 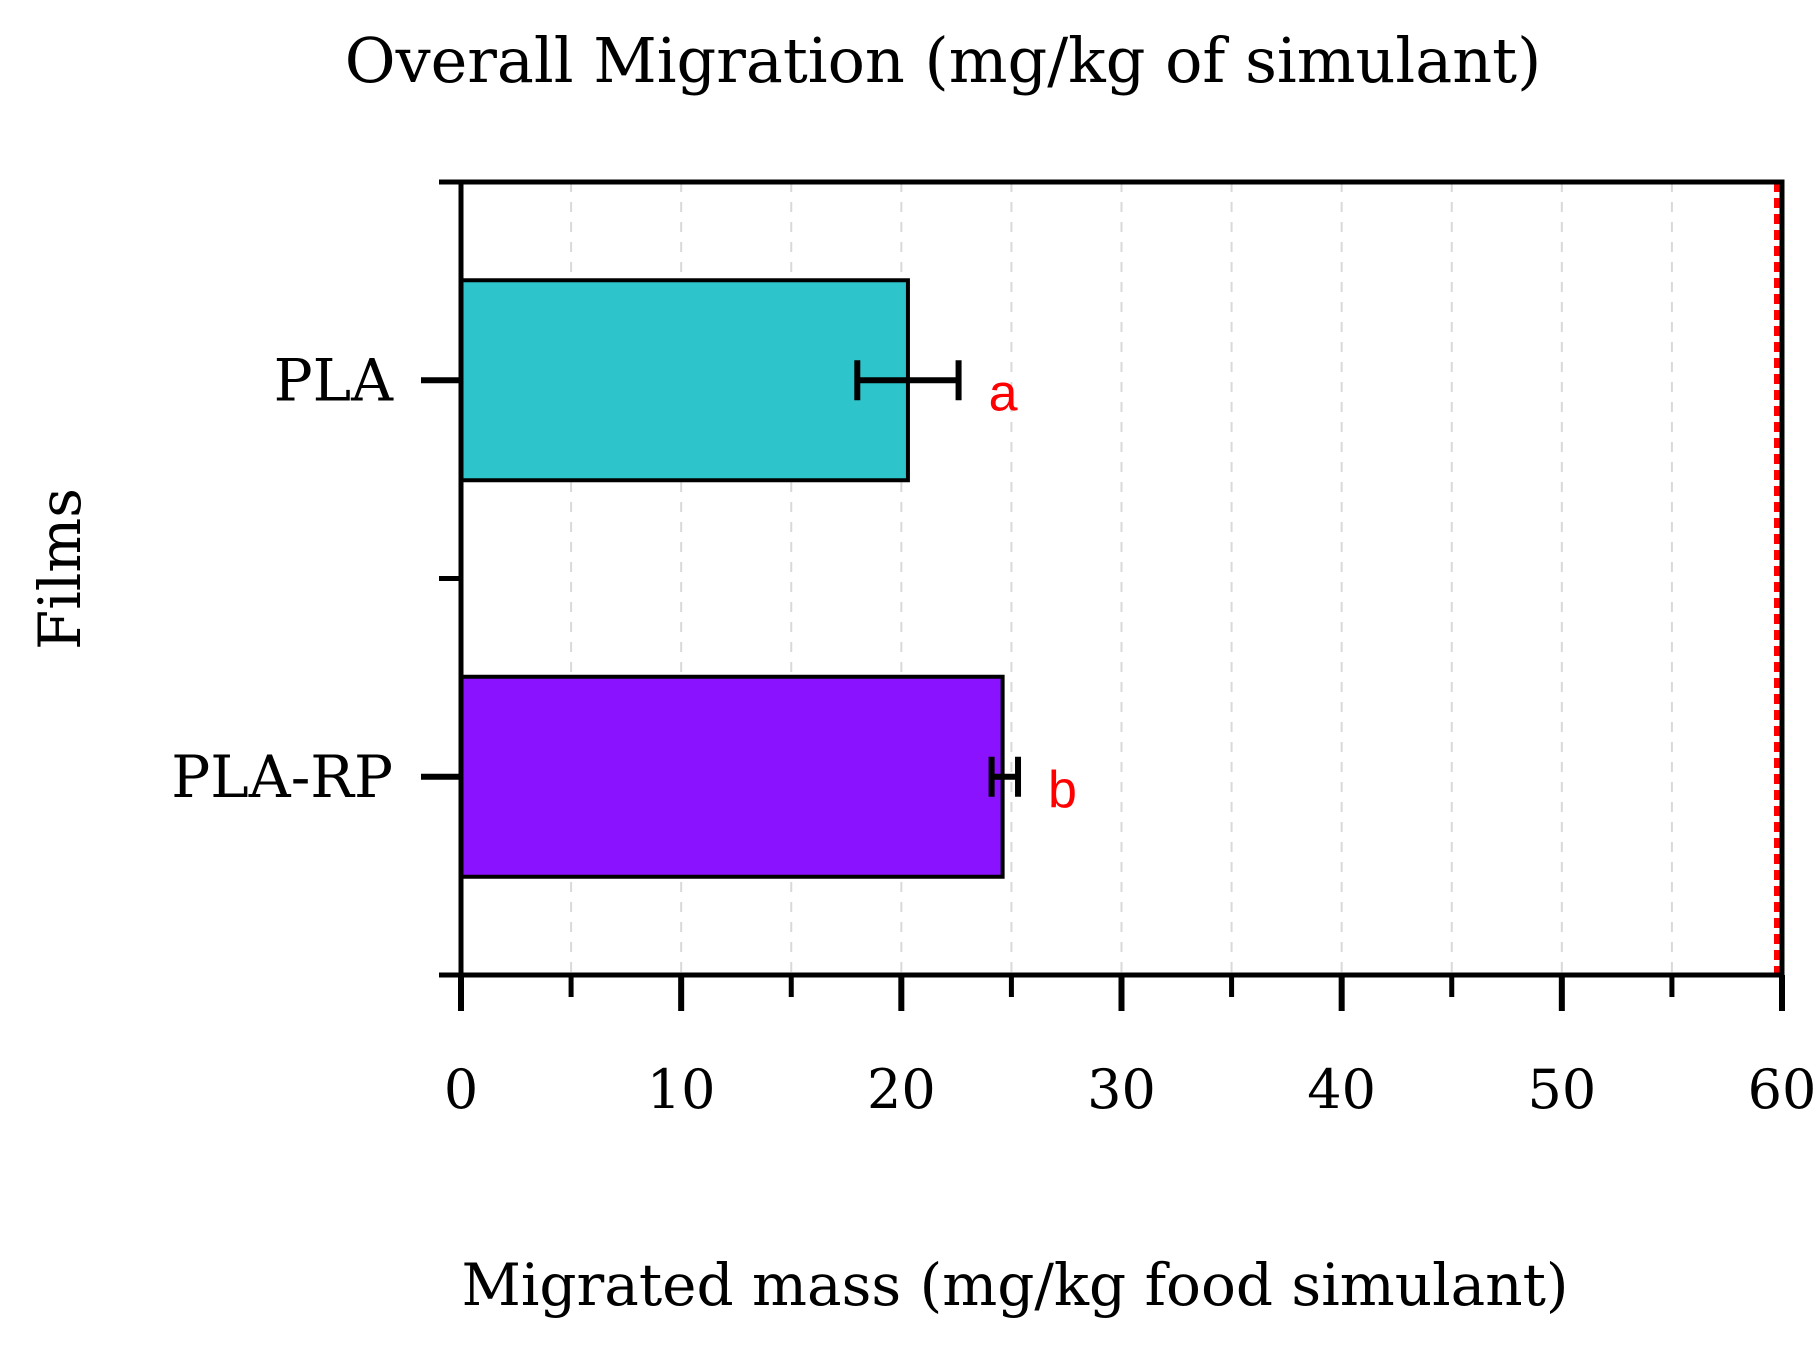 I want to click on x-tick-label: 40, so click(x=1341, y=1089).